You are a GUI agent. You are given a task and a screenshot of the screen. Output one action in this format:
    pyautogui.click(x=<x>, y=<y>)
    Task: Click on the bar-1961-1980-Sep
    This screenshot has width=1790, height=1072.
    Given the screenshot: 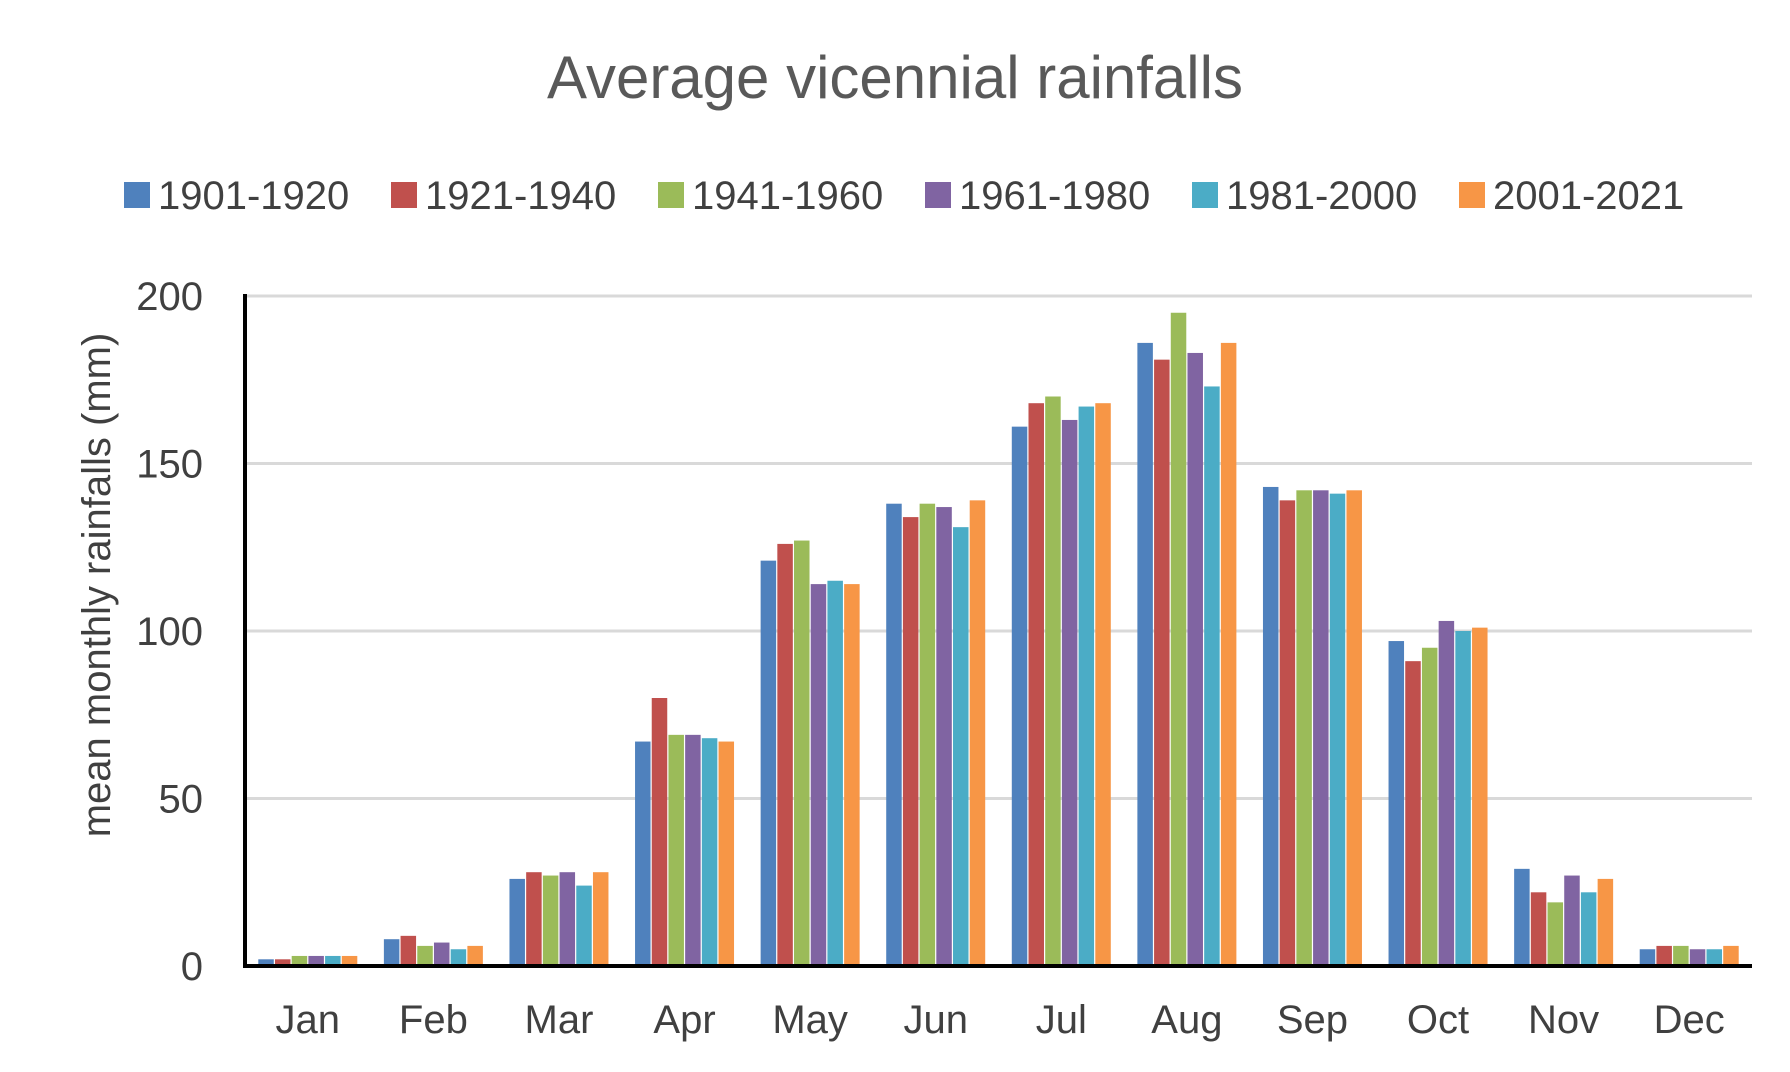 What is the action you would take?
    pyautogui.click(x=1321, y=728)
    